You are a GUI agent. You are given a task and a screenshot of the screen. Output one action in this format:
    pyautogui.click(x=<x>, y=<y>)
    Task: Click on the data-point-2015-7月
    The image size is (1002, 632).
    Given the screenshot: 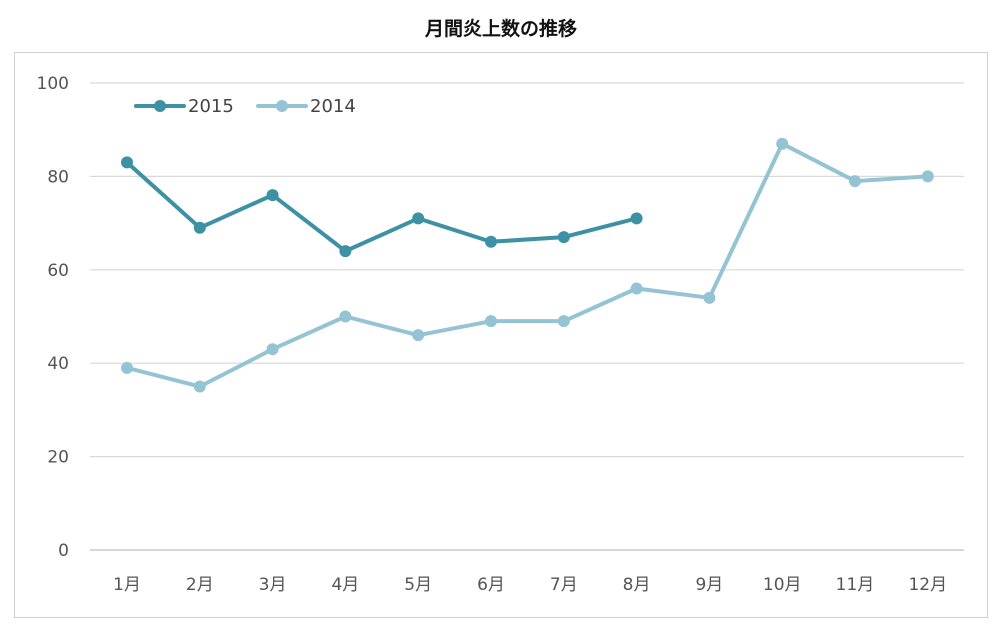 What is the action you would take?
    pyautogui.click(x=563, y=237)
    